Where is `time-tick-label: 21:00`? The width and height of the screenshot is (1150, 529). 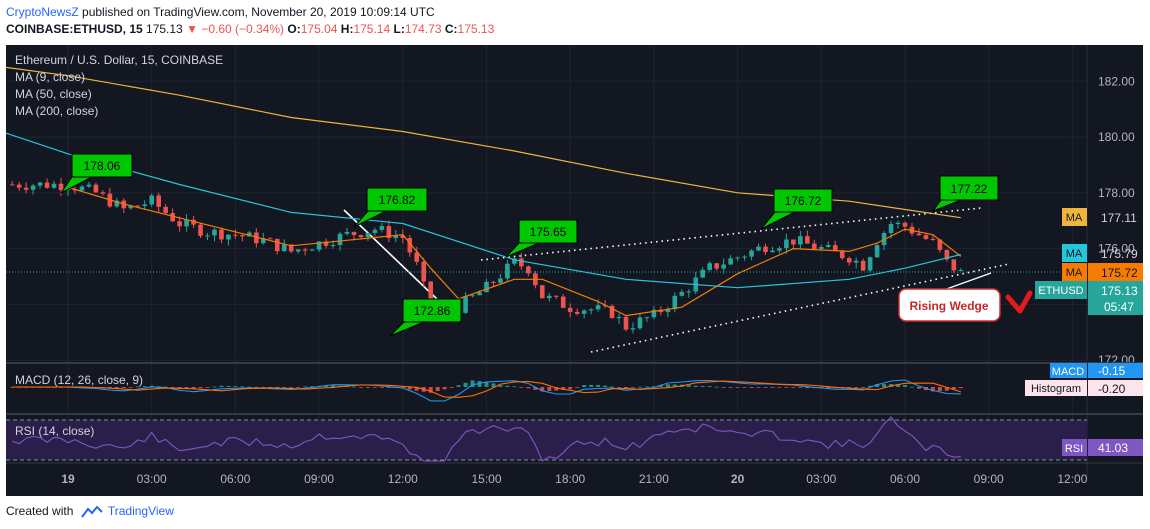
time-tick-label: 21:00 is located at coordinates (654, 479).